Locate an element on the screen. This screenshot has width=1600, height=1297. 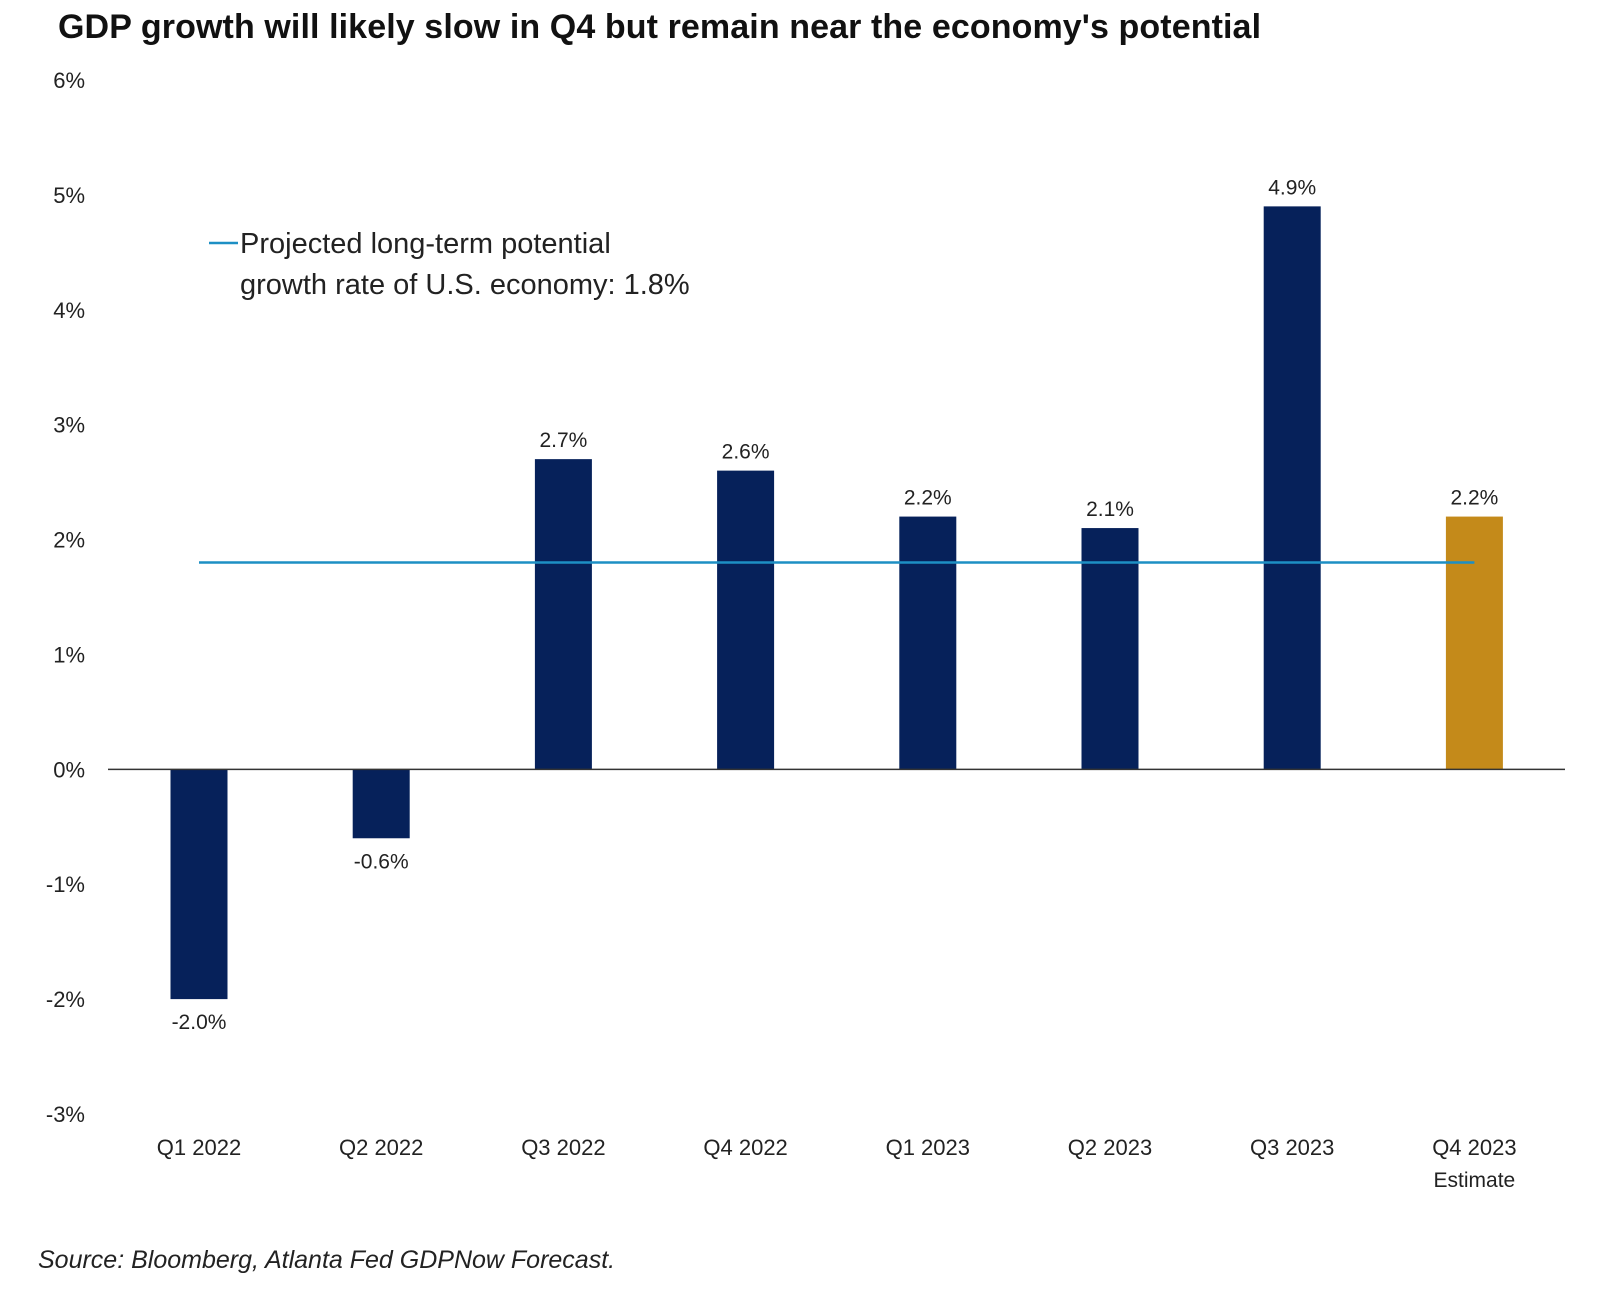
y-tick-label: 6% is located at coordinates (69, 80).